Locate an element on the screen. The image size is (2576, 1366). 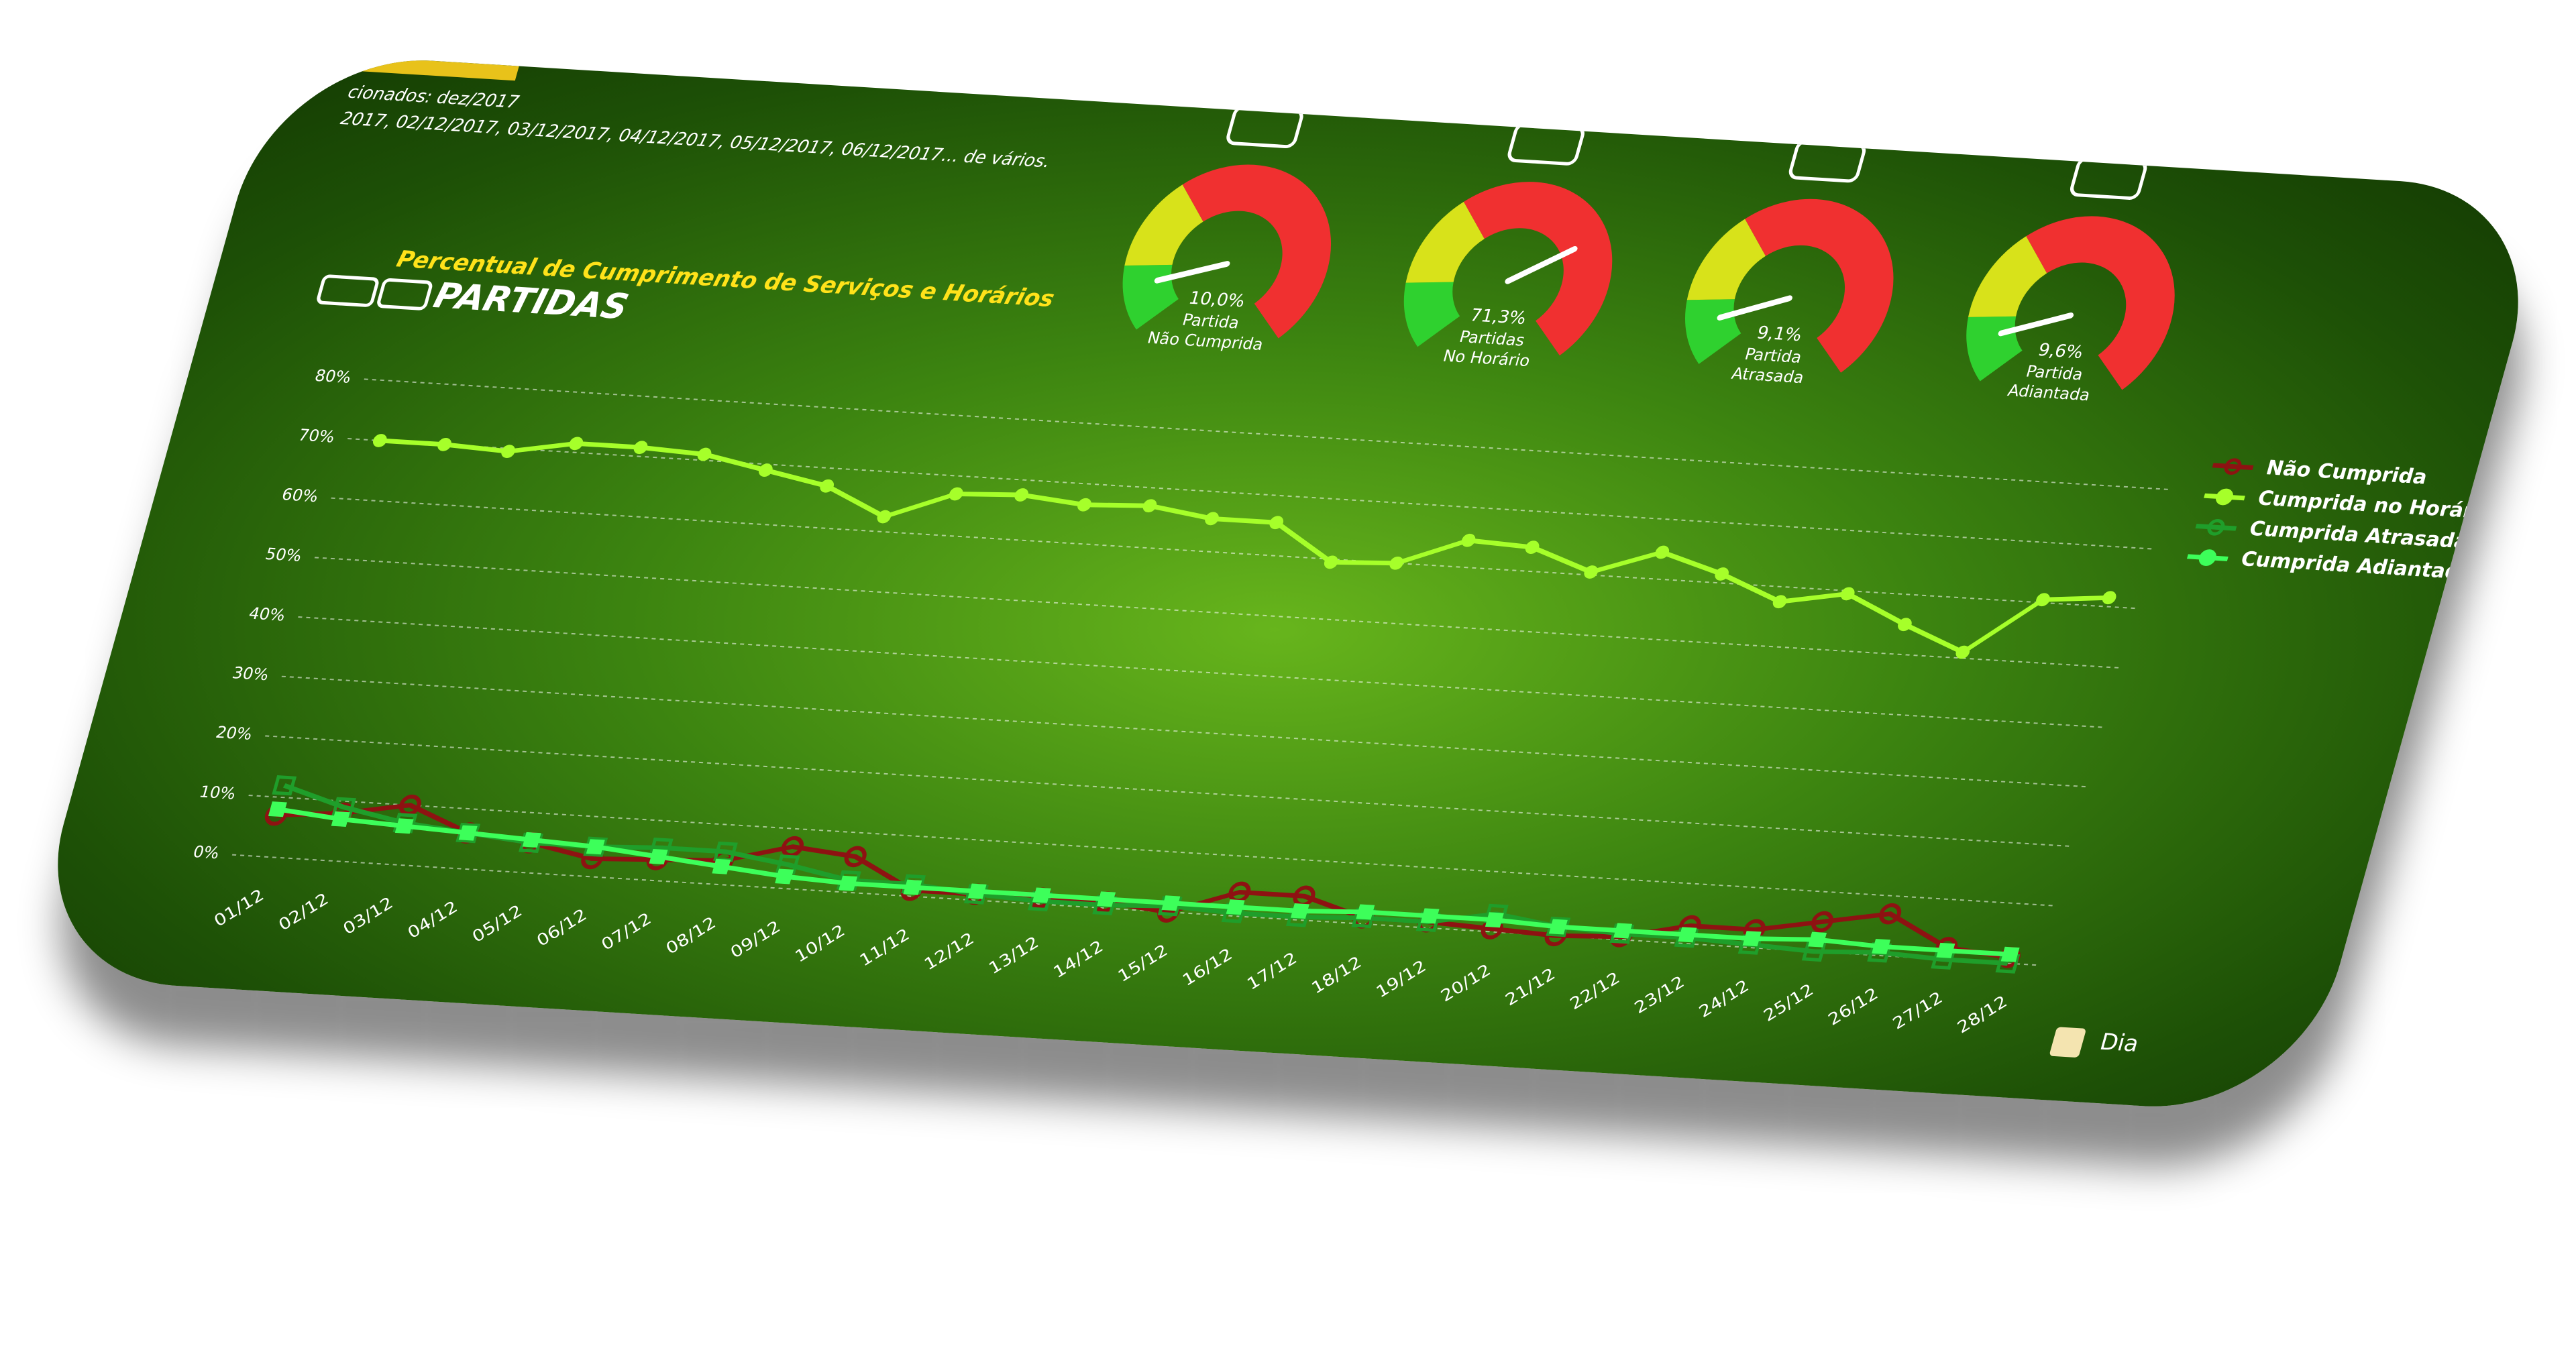
legend-label: Não Cumprida is located at coordinates (2346, 473).